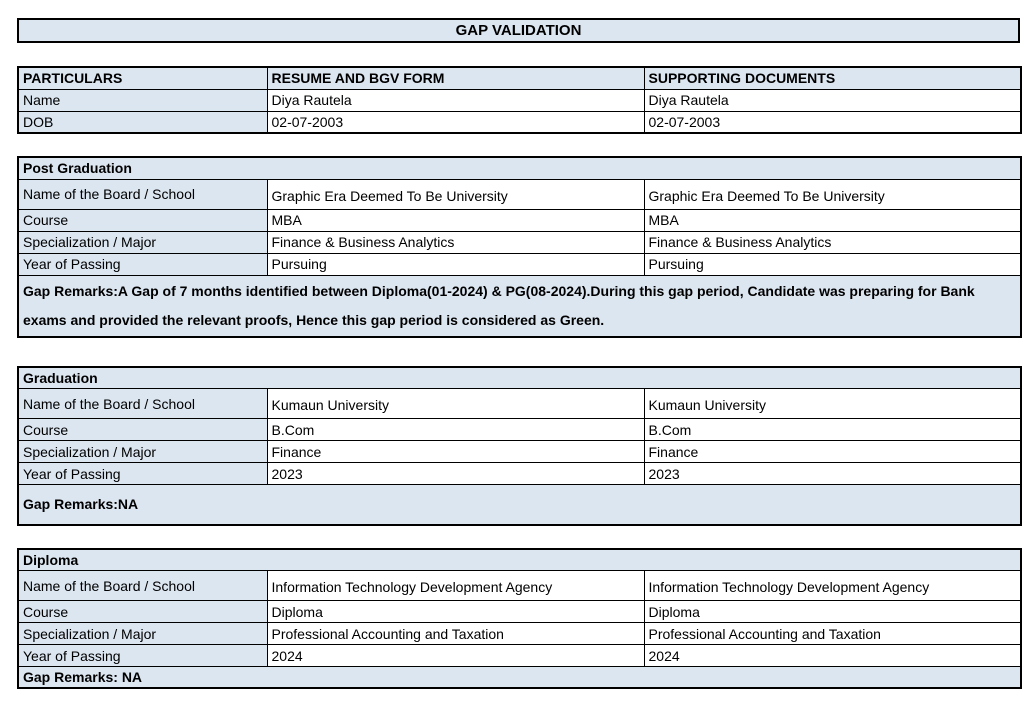 The image size is (1030, 727). What do you see at coordinates (455, 655) in the screenshot?
I see `year-resume-value: 2024` at bounding box center [455, 655].